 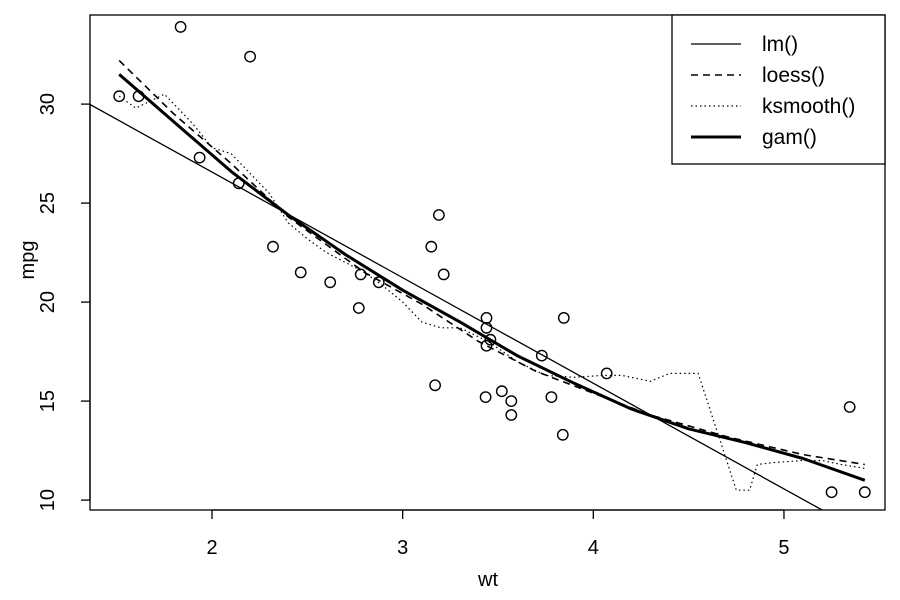 What do you see at coordinates (780, 44) in the screenshot?
I see `legend-label-0: lm()` at bounding box center [780, 44].